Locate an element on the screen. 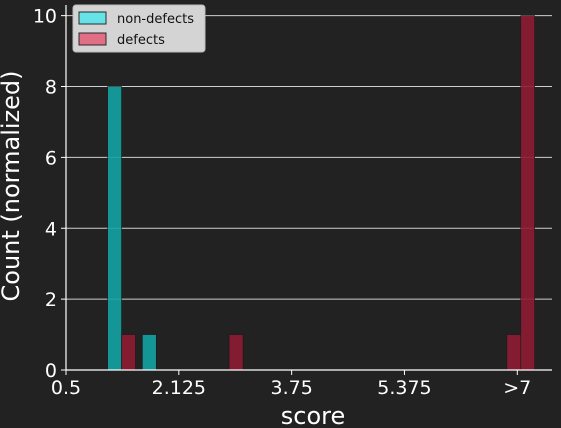  x-tick-label: 0.5 is located at coordinates (66, 388).